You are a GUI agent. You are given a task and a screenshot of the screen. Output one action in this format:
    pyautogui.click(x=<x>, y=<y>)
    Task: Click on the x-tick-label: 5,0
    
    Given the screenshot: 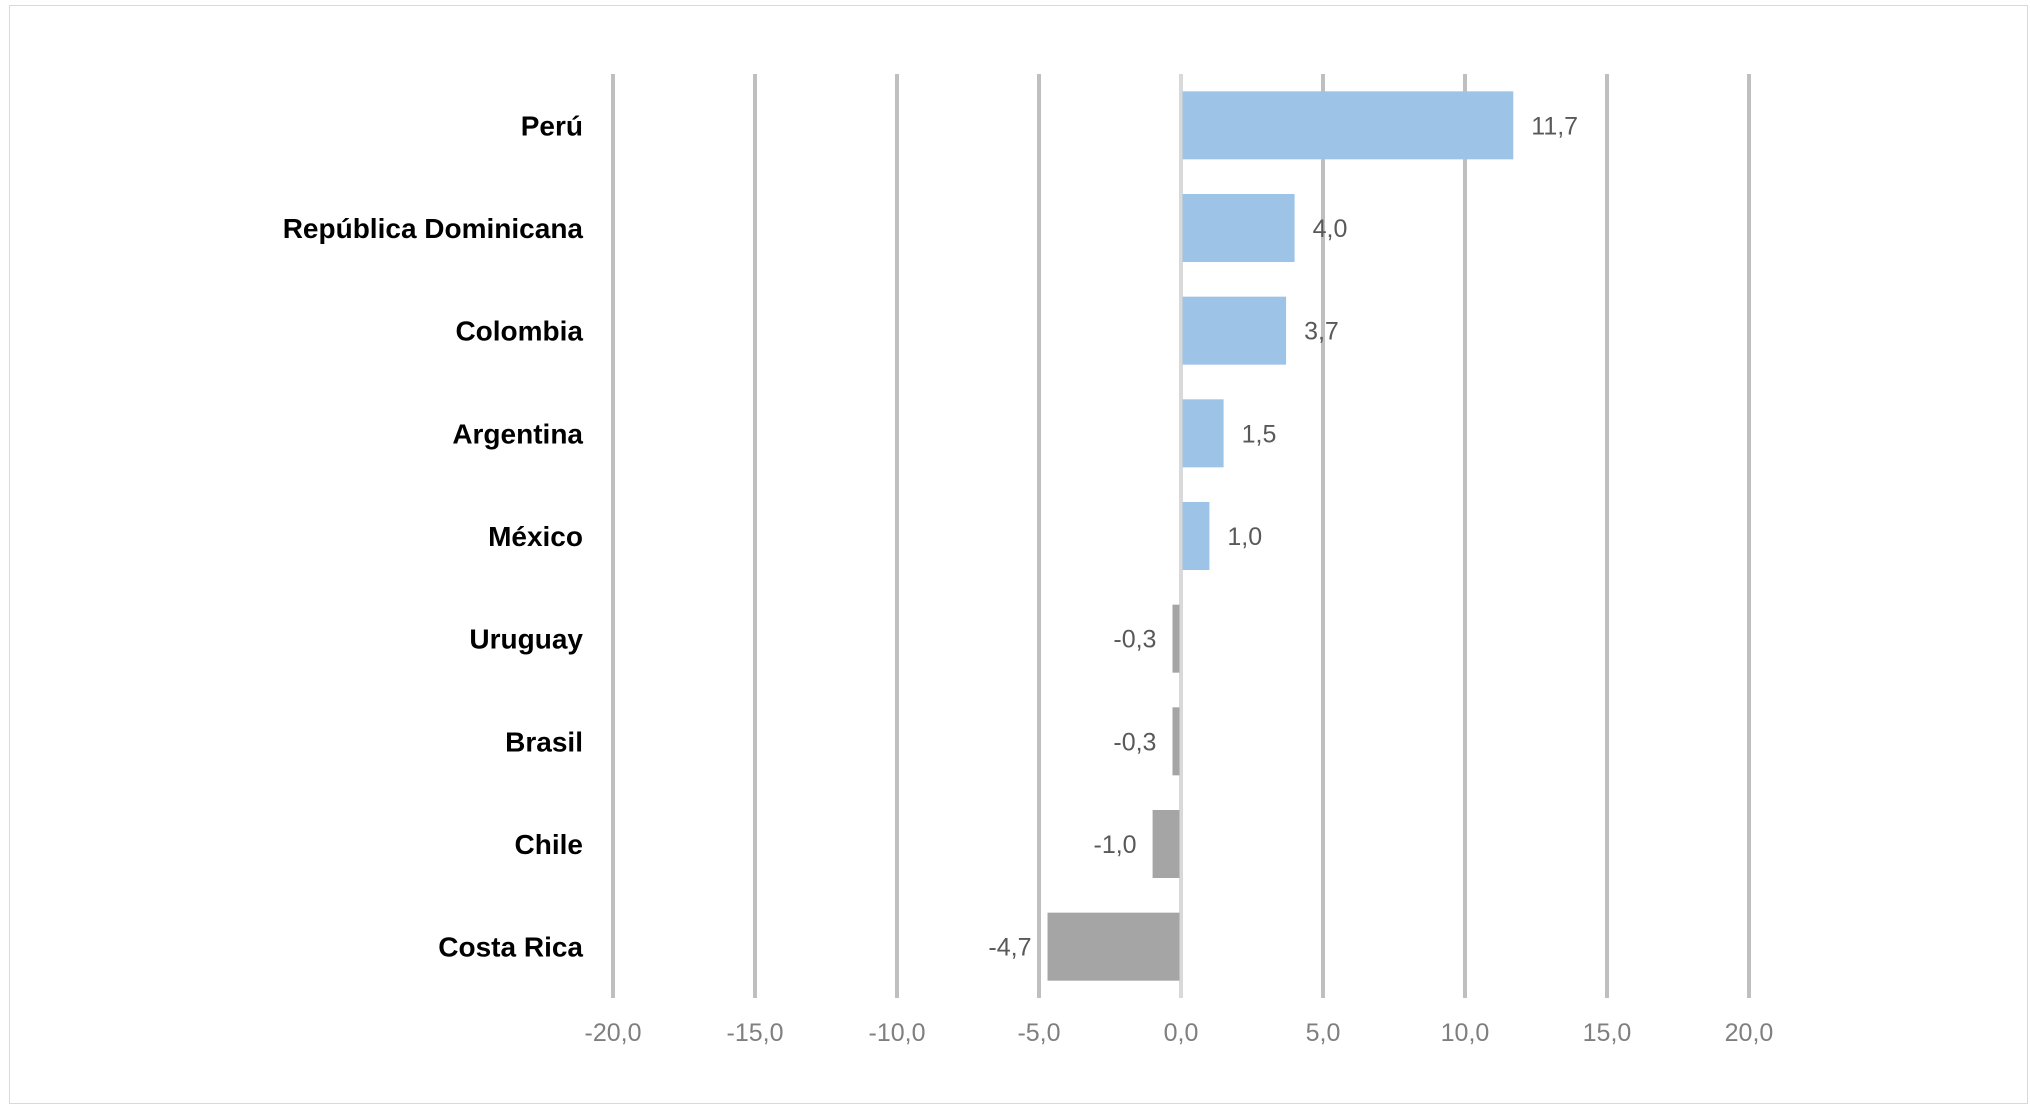 What is the action you would take?
    pyautogui.click(x=1323, y=1033)
    